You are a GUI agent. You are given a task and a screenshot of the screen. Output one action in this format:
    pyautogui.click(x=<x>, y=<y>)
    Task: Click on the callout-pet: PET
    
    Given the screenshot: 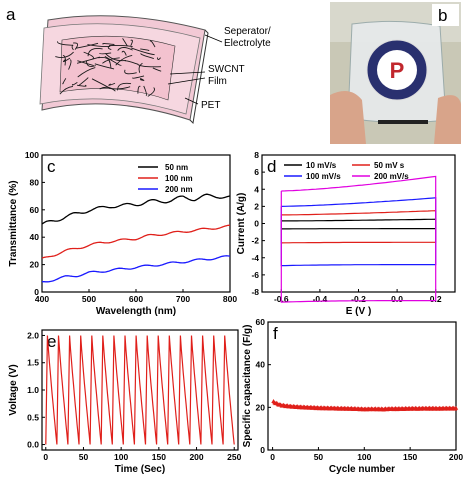 What is the action you would take?
    pyautogui.click(x=210, y=105)
    